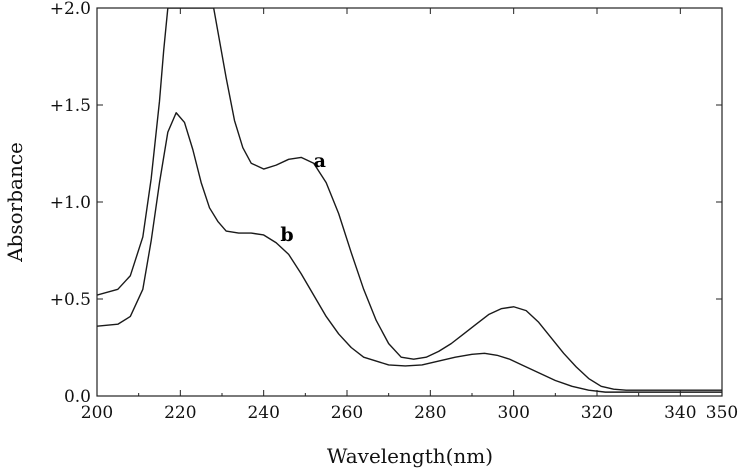 This screenshot has height=471, width=754. What do you see at coordinates (70, 106) in the screenshot?
I see `y-tick-label: +1.5` at bounding box center [70, 106].